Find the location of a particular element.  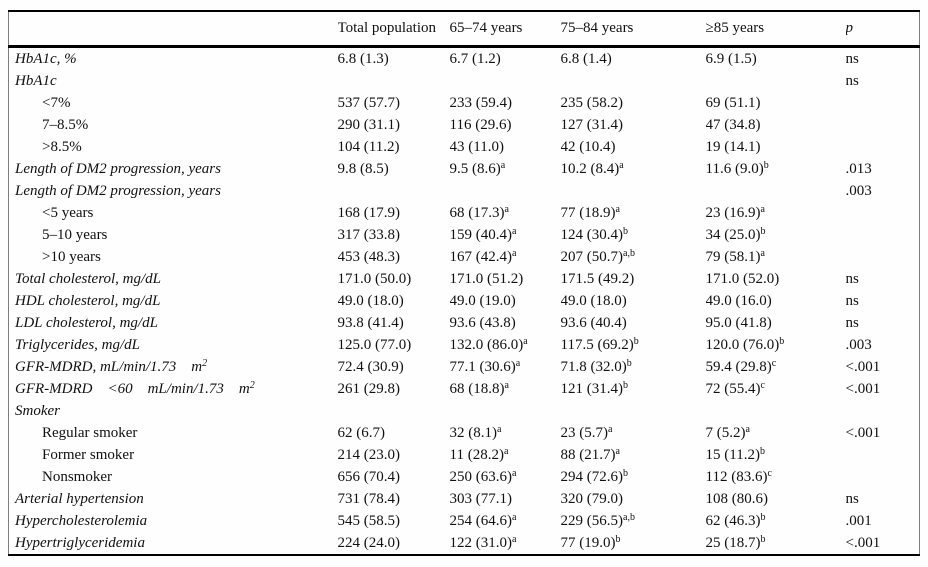

column-header-total-population: Total population is located at coordinates (393, 29).